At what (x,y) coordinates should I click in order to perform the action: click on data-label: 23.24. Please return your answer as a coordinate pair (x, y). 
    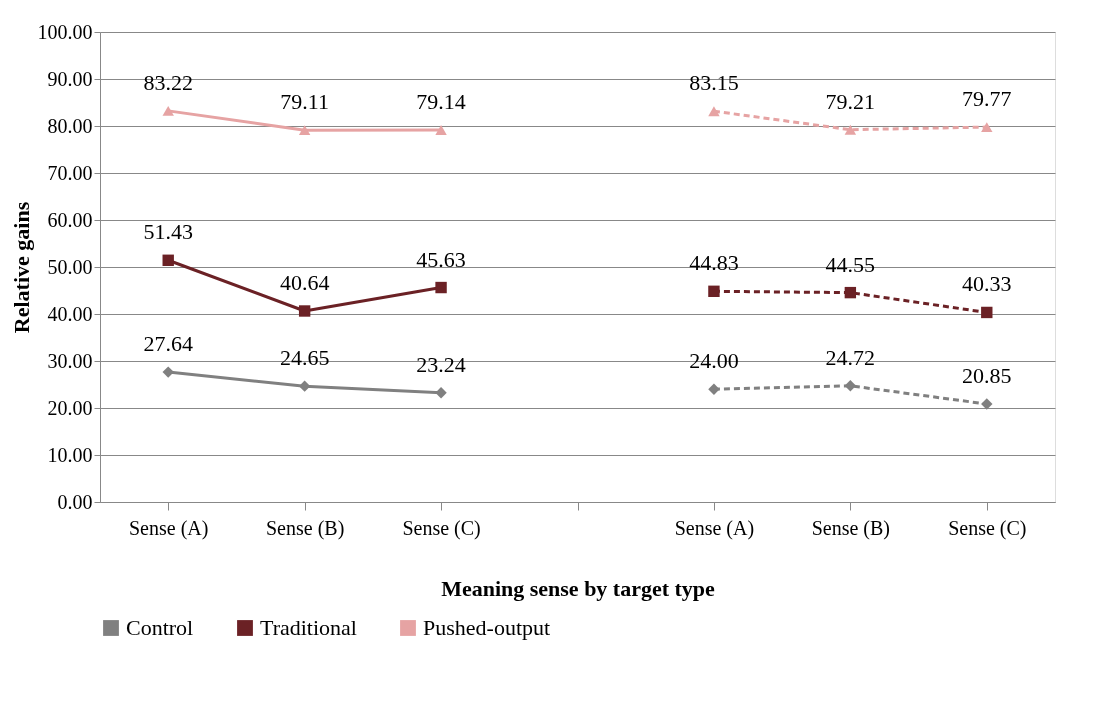
    Looking at the image, I should click on (441, 364).